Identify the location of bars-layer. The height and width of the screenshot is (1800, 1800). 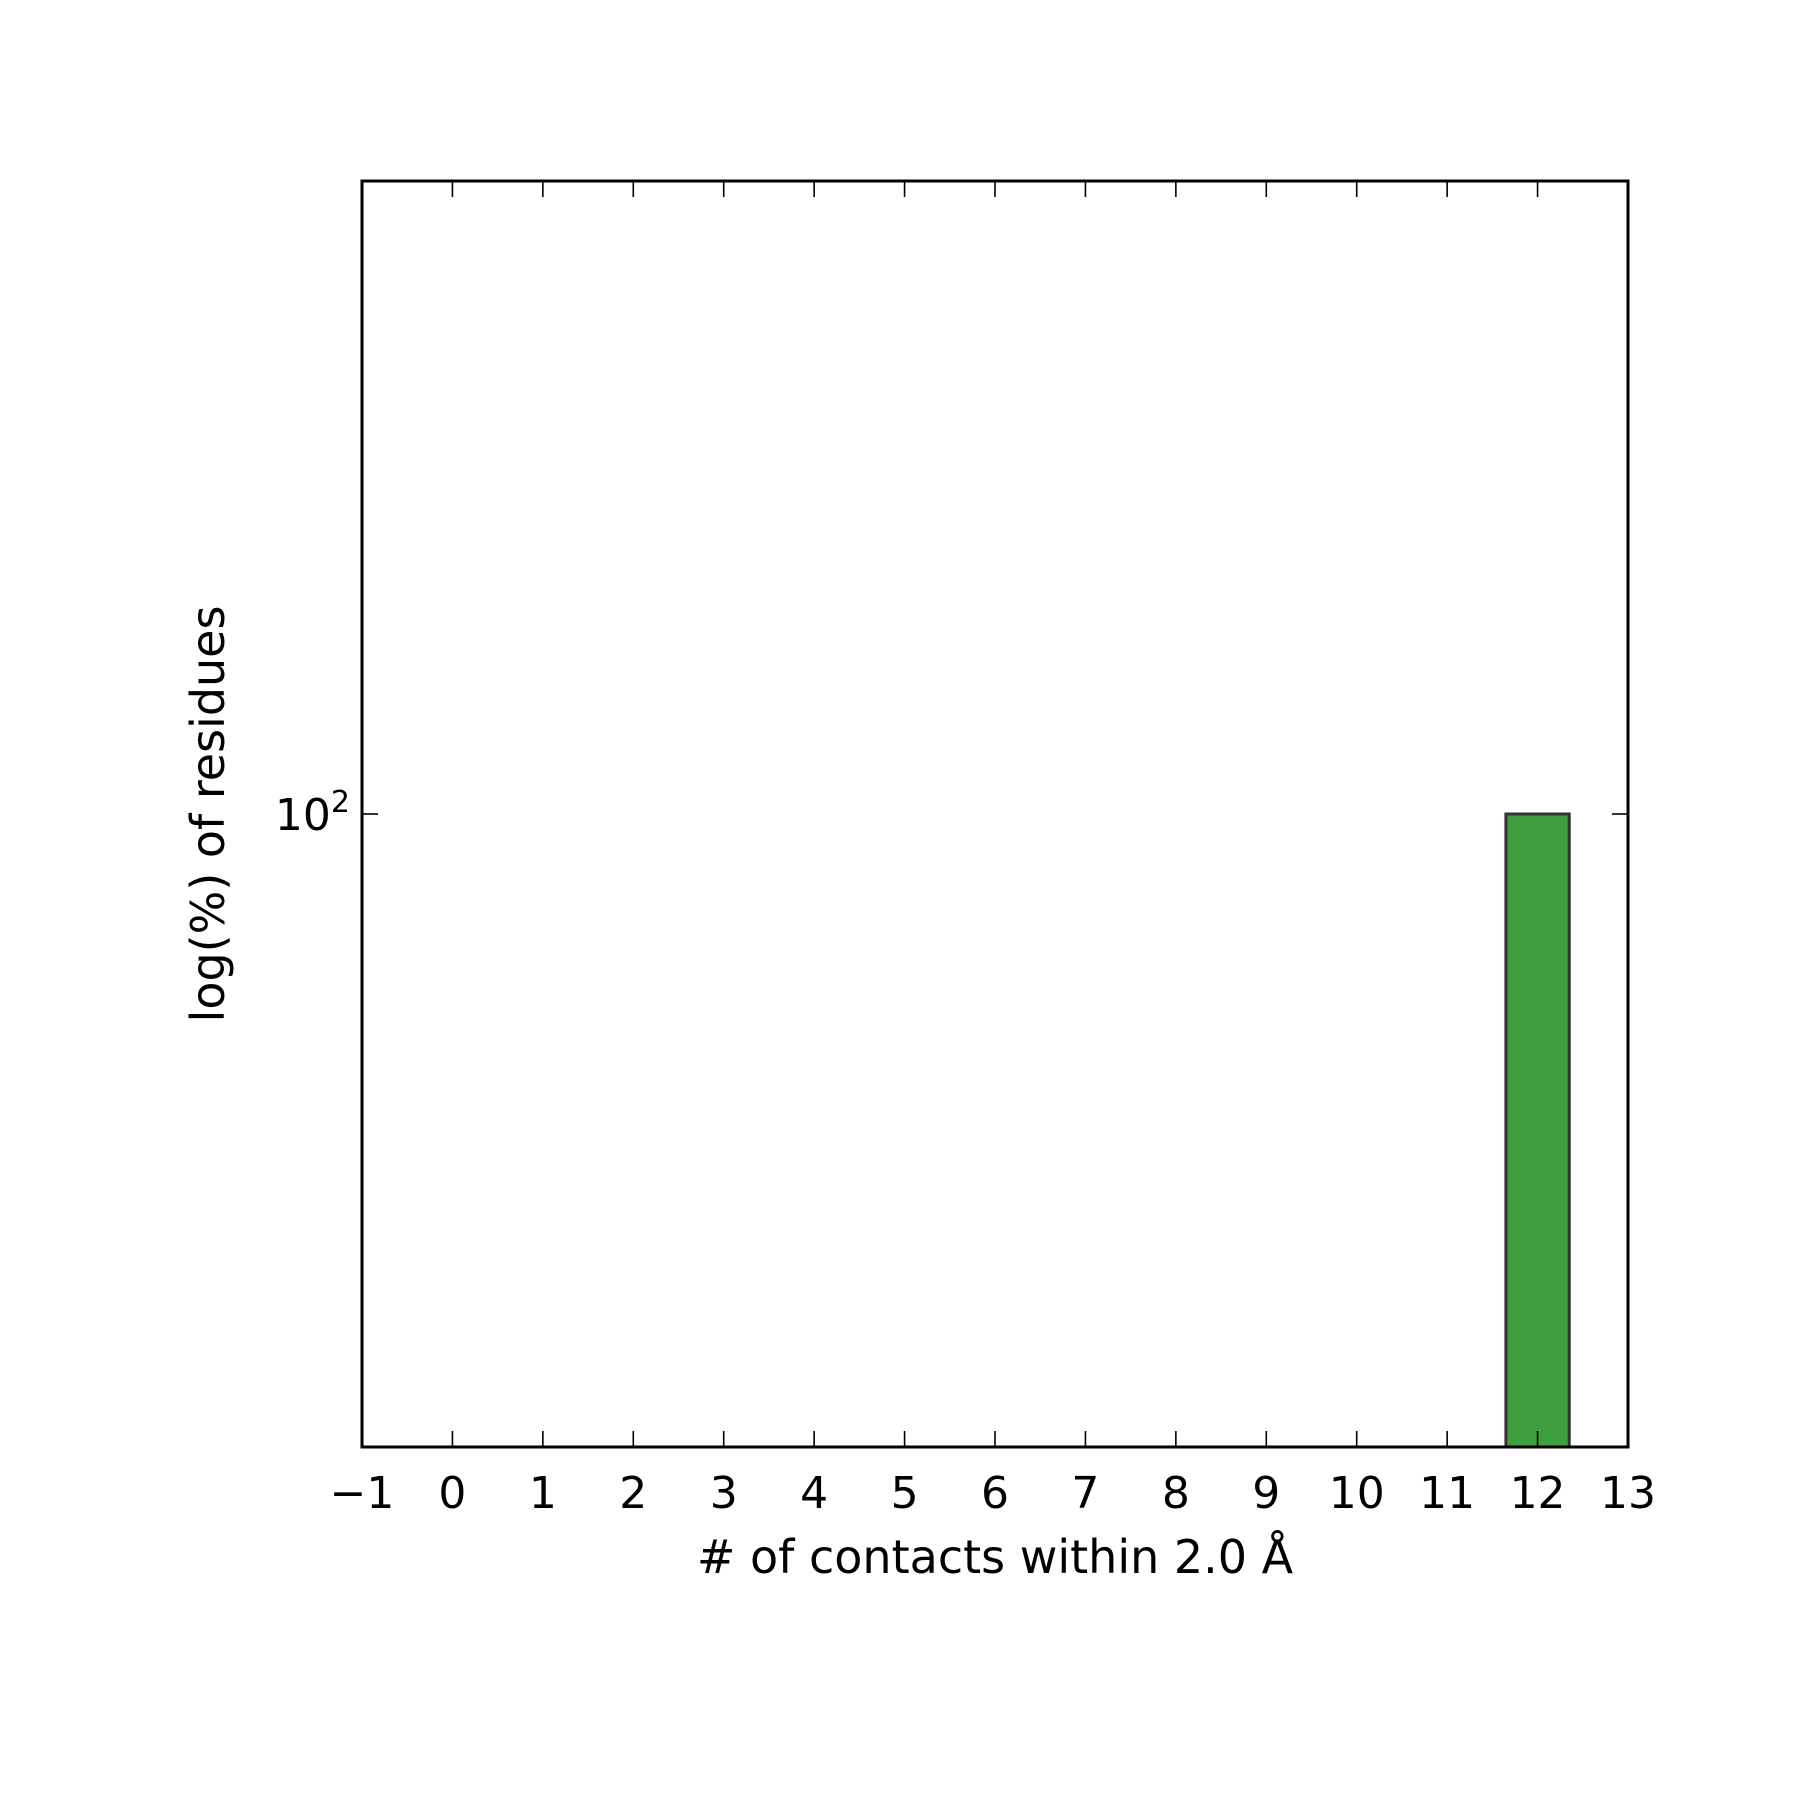
(1537, 1130).